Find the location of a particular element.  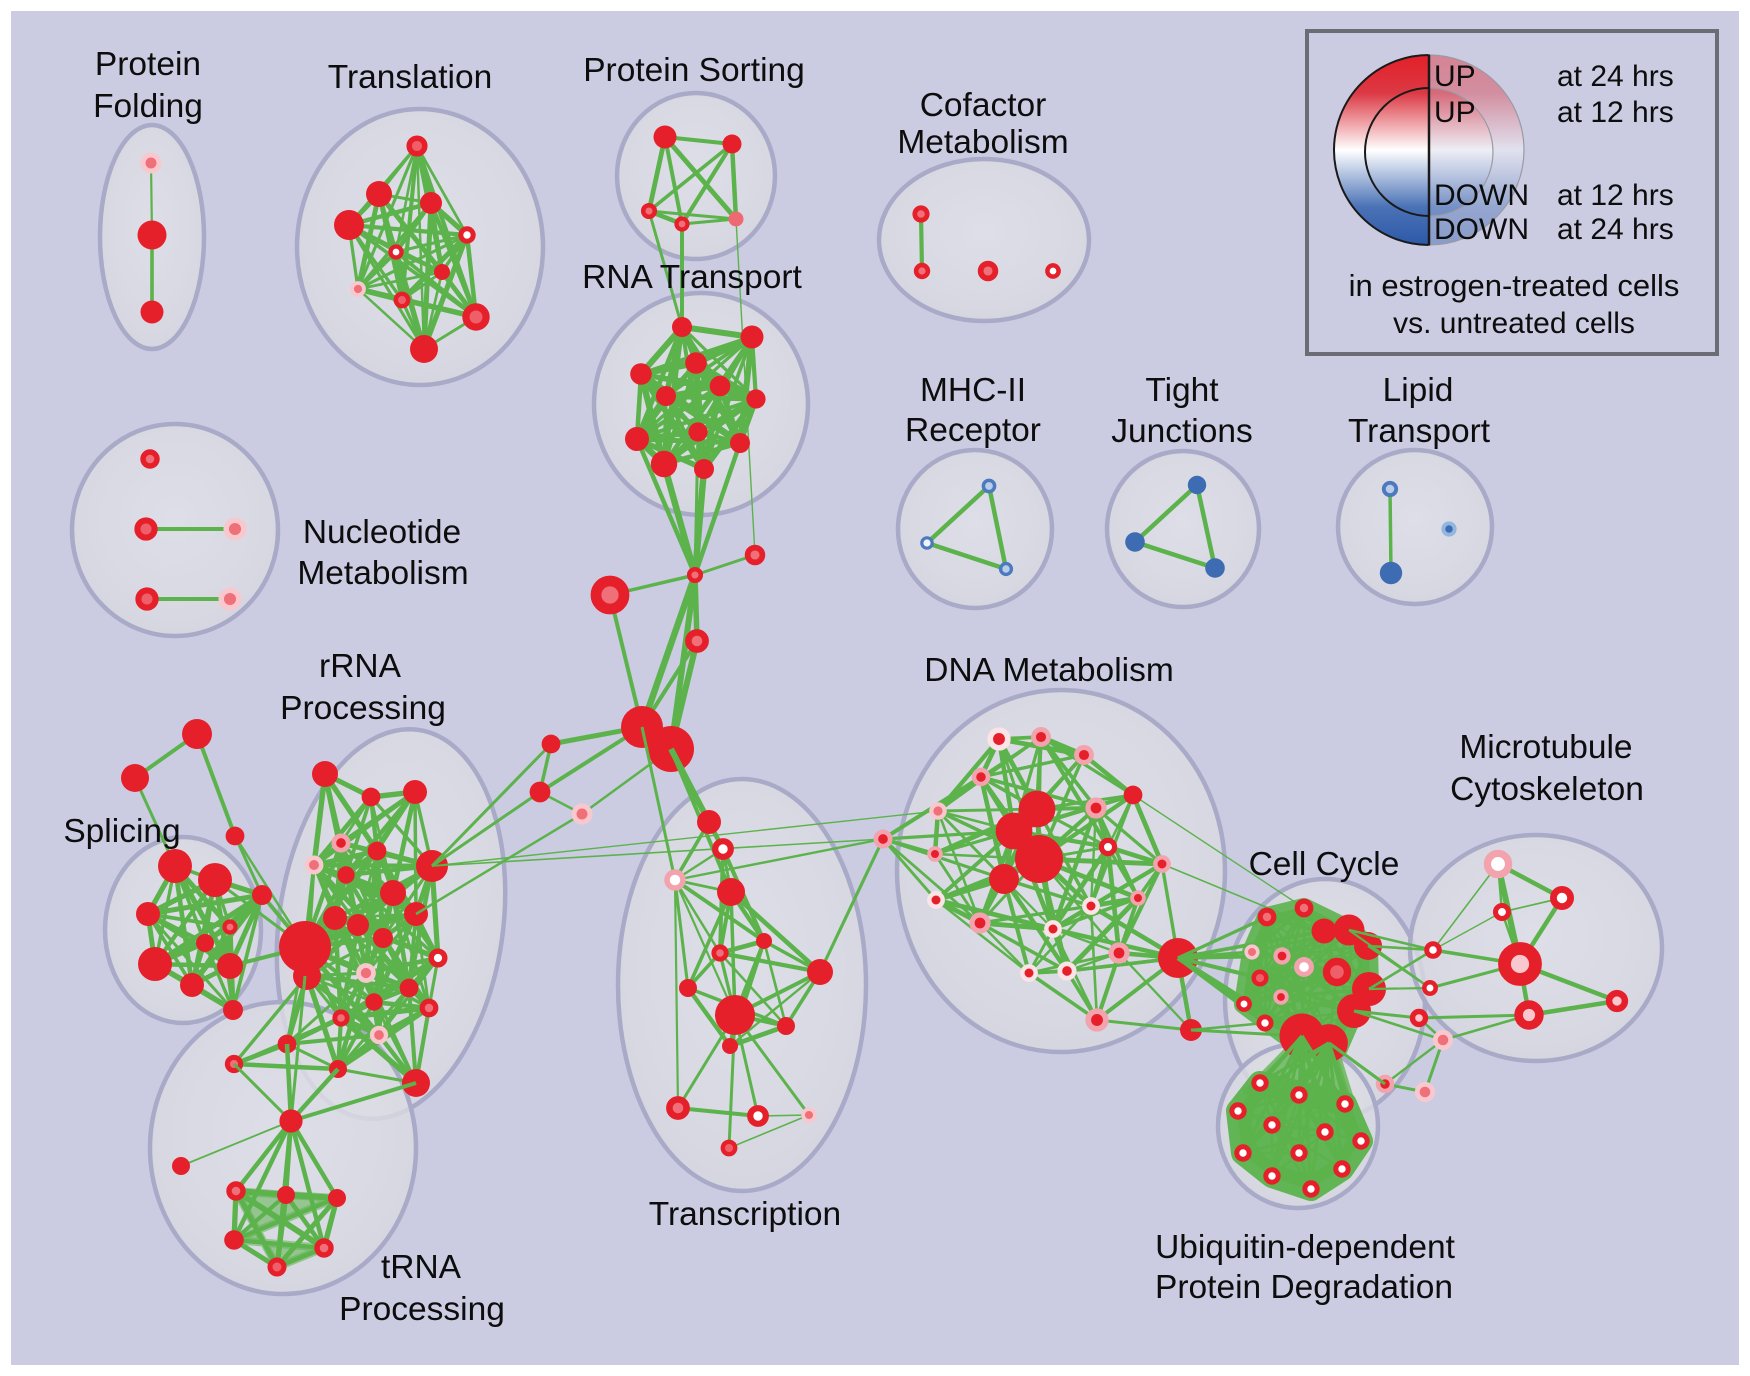

svg-text: Lipid is located at coordinates (1418, 390).